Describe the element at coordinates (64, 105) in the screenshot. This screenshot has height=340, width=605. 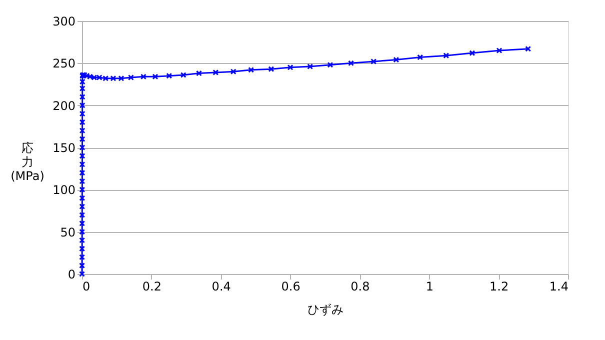
I see `y-tick-label: 200` at that location.